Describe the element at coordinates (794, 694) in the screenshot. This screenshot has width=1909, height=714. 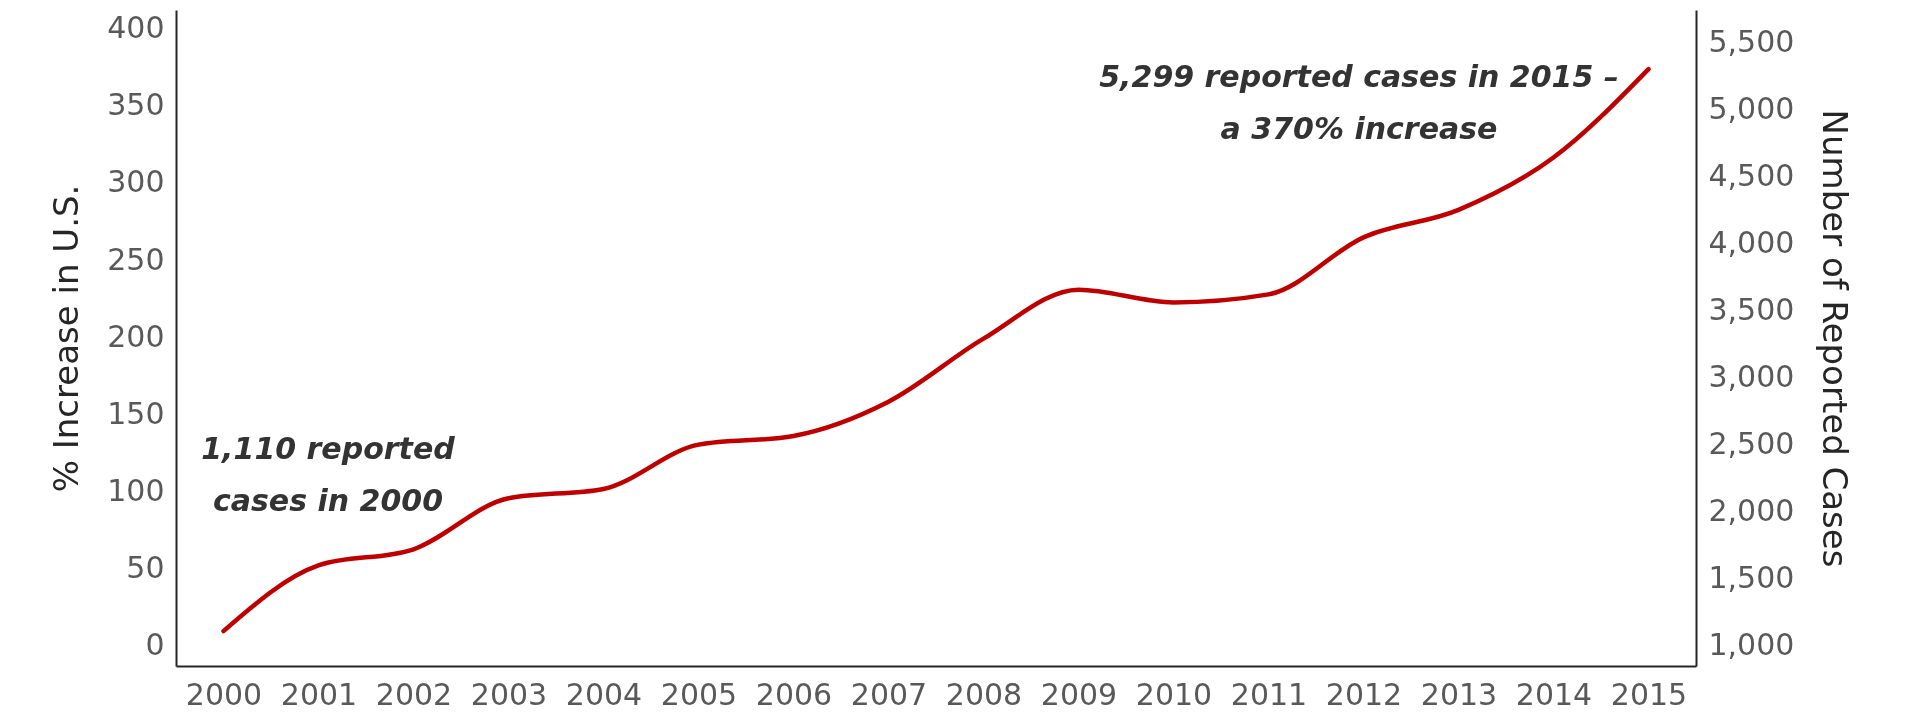
I see `x-tick-label: 2006` at that location.